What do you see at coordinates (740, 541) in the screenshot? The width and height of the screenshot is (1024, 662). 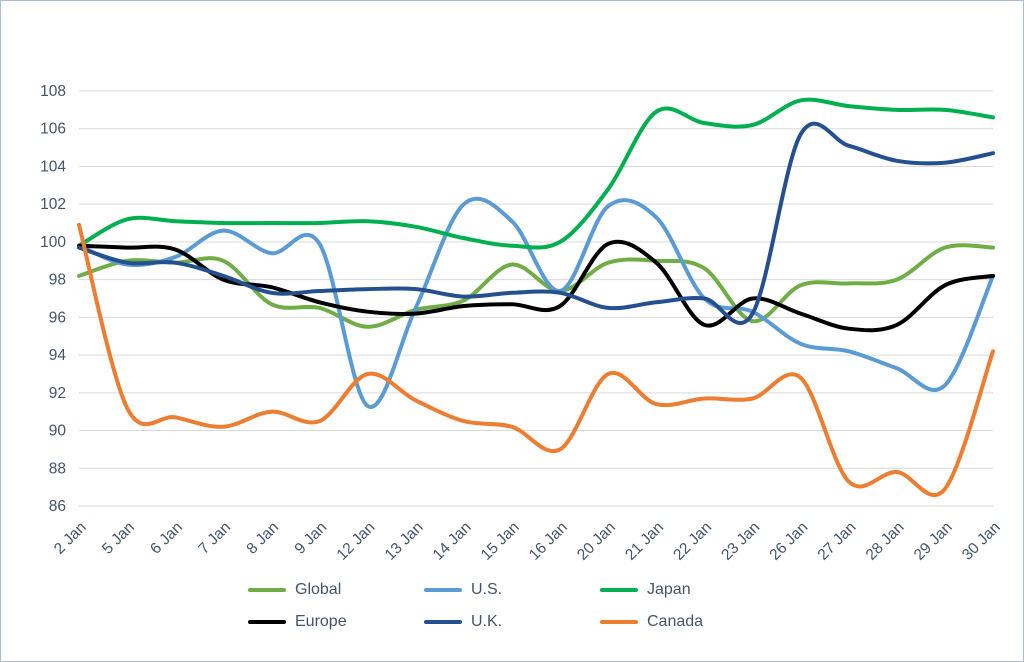 I see `x-tick-label: 23 Jan` at bounding box center [740, 541].